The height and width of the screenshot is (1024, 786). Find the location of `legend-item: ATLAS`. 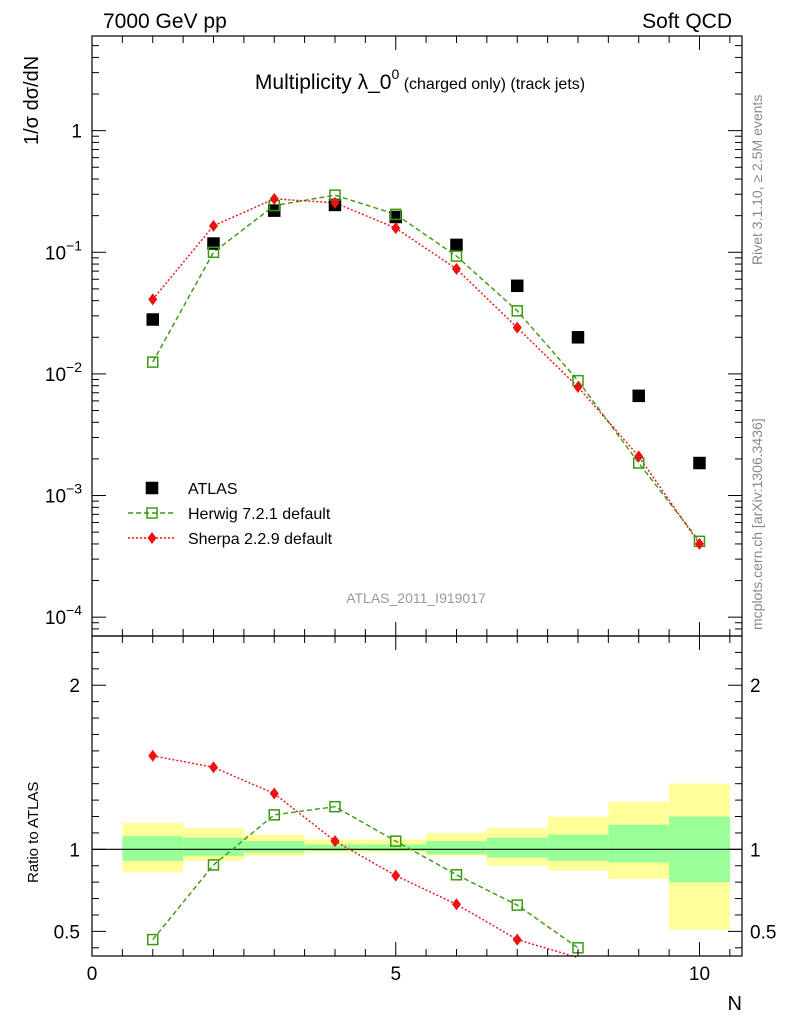

legend-item: ATLAS is located at coordinates (191, 489).